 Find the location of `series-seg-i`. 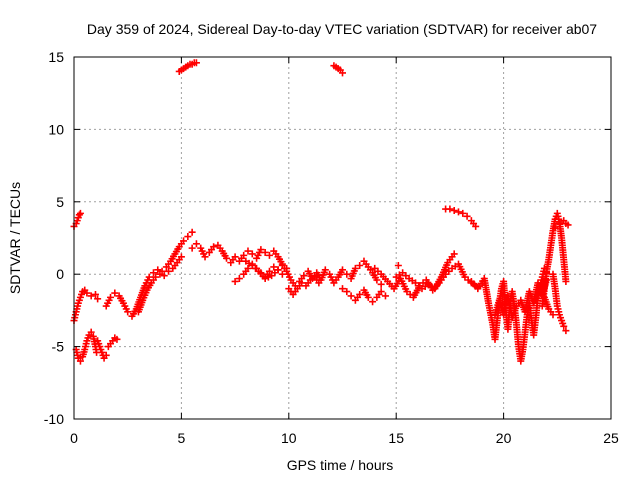

series-seg-i is located at coordinates (554, 259).